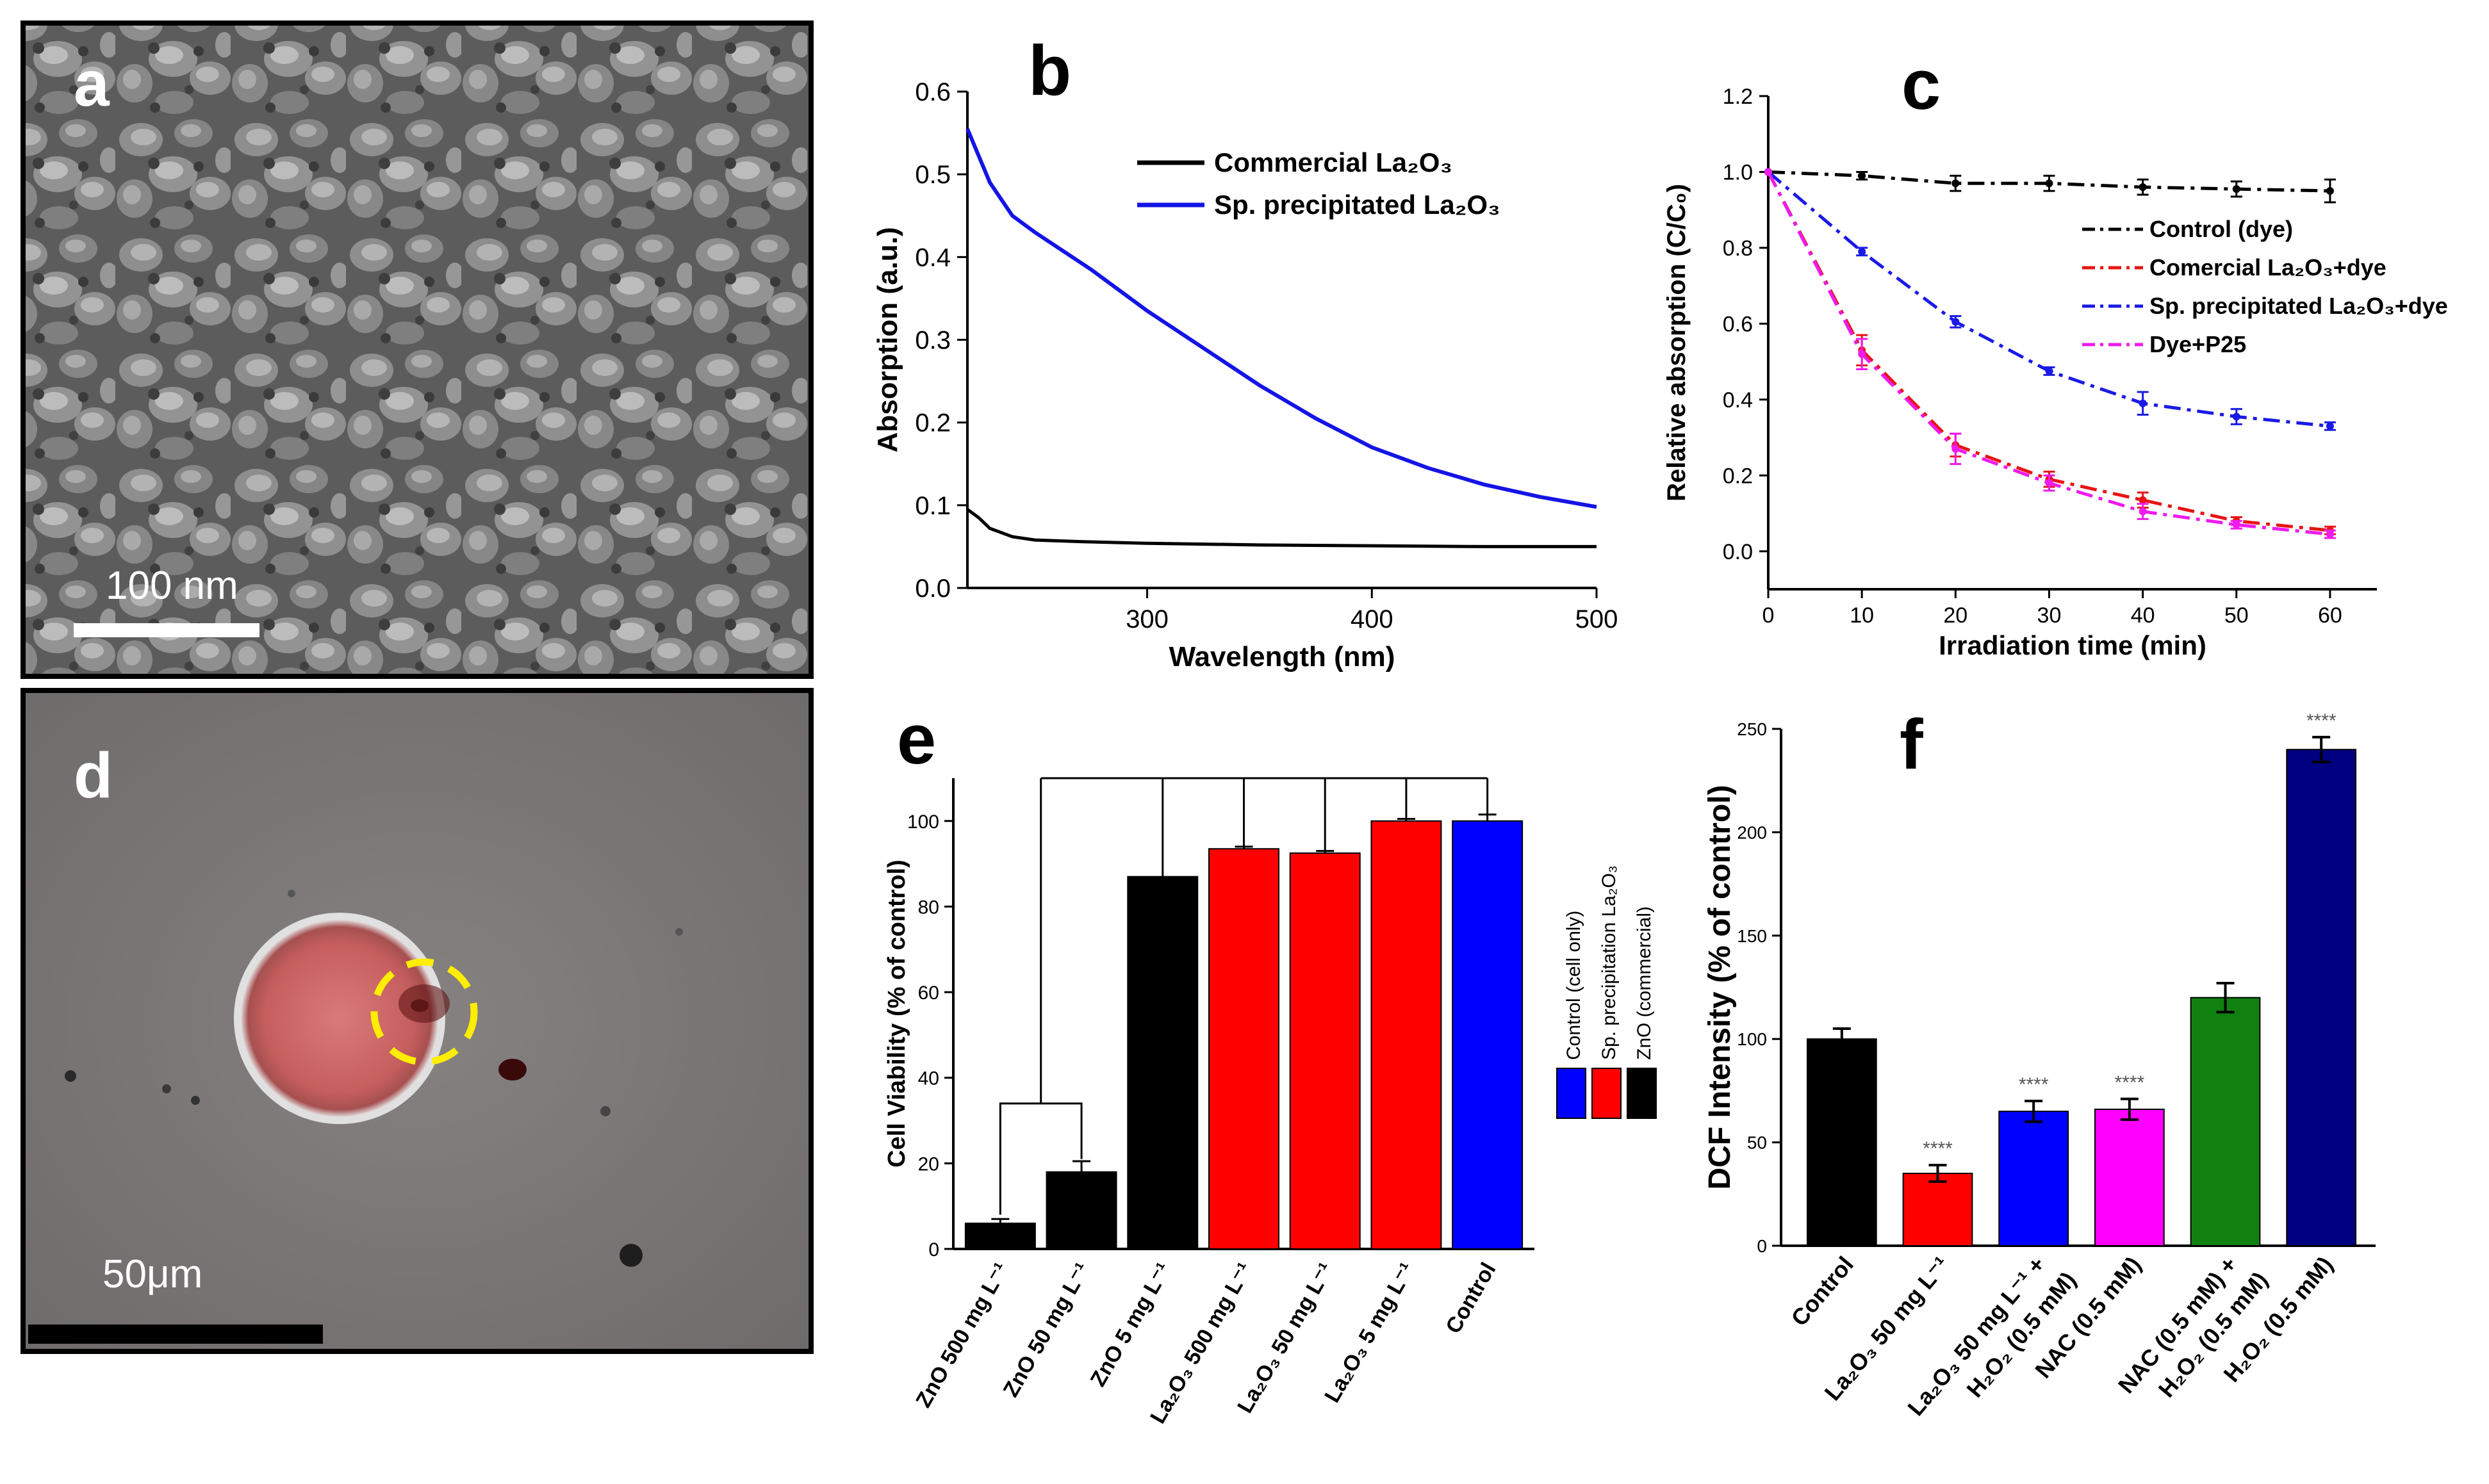 Image resolution: width=2489 pixels, height=1484 pixels. I want to click on y-tick-label: 1.2, so click(1738, 97).